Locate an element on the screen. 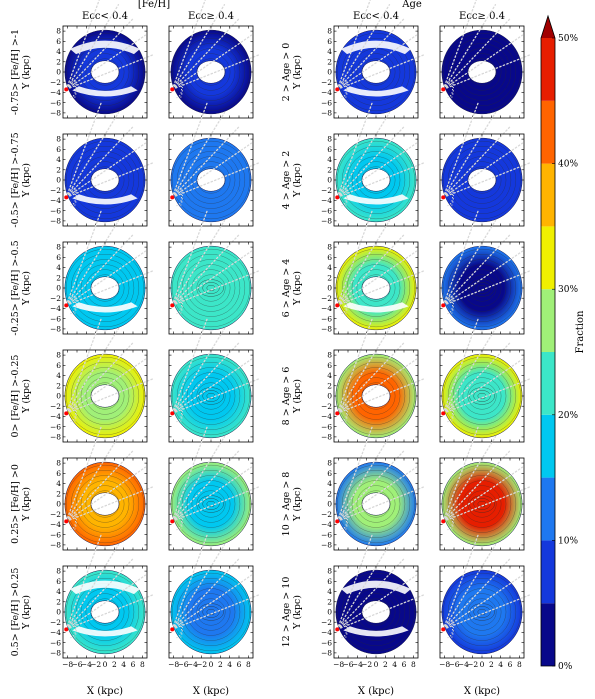 Image resolution: width=595 pixels, height=699 pixels. row-label: 12 > Age > 10 is located at coordinates (286, 612).